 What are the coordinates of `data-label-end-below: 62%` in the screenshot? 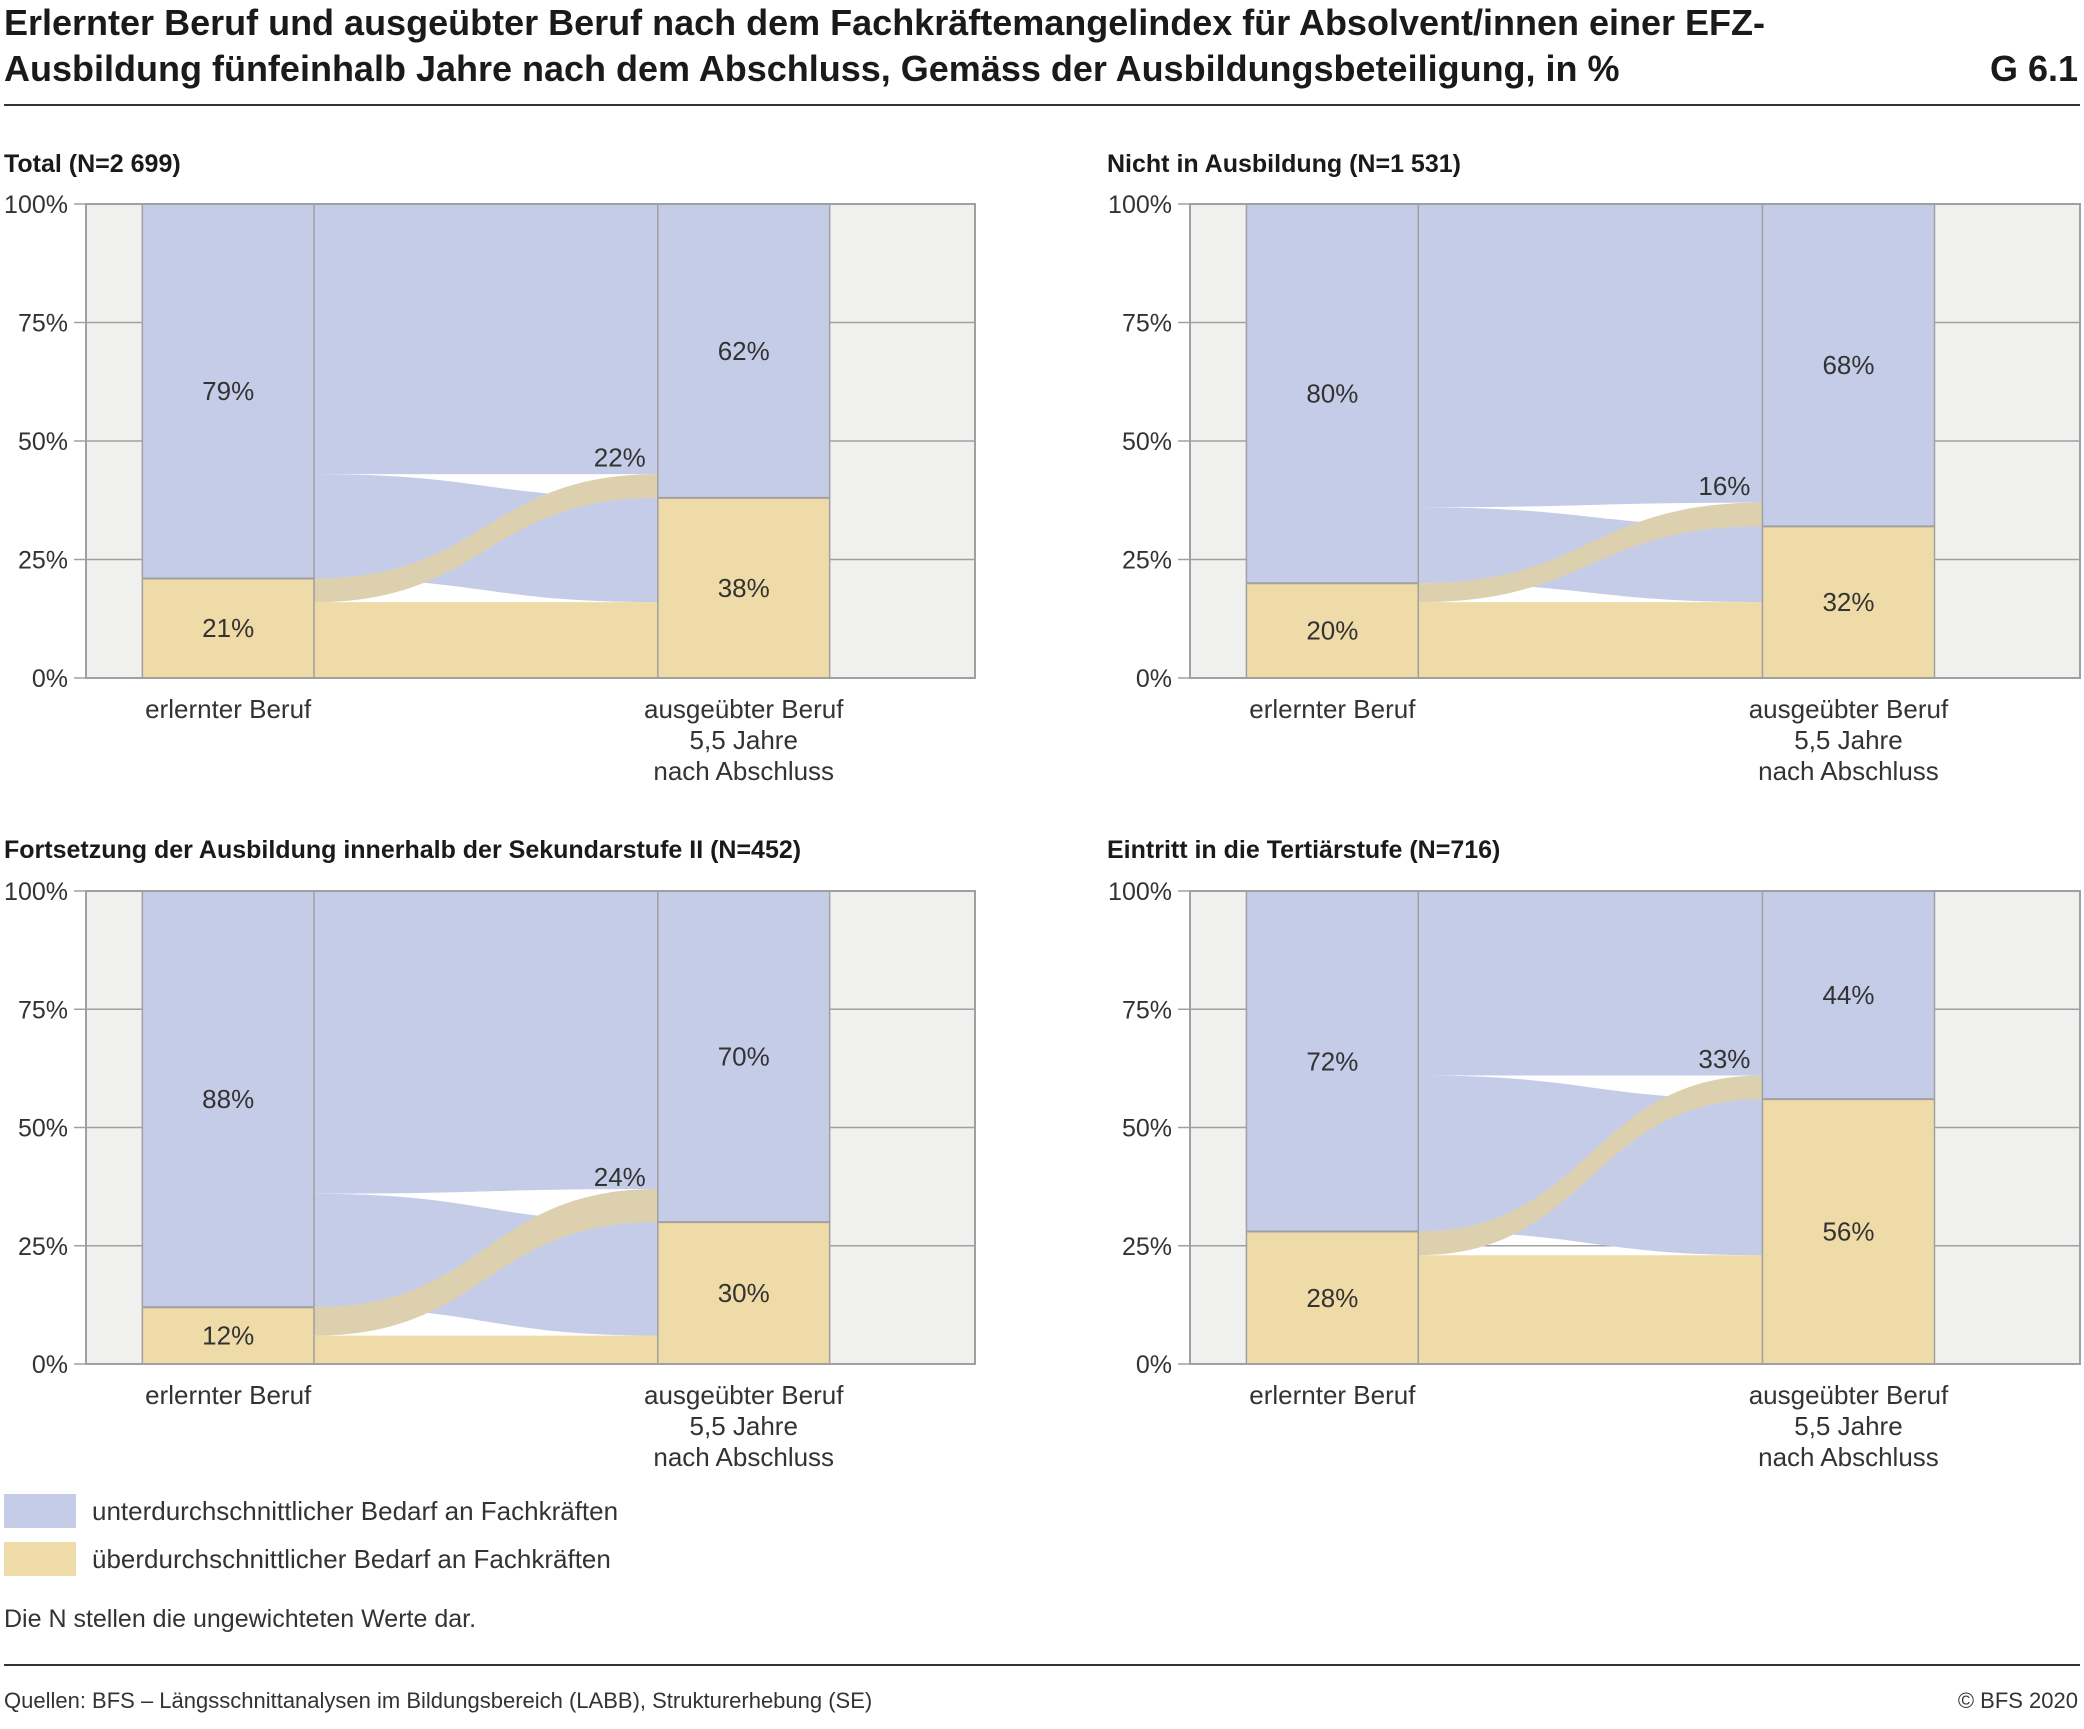 It's located at (744, 351).